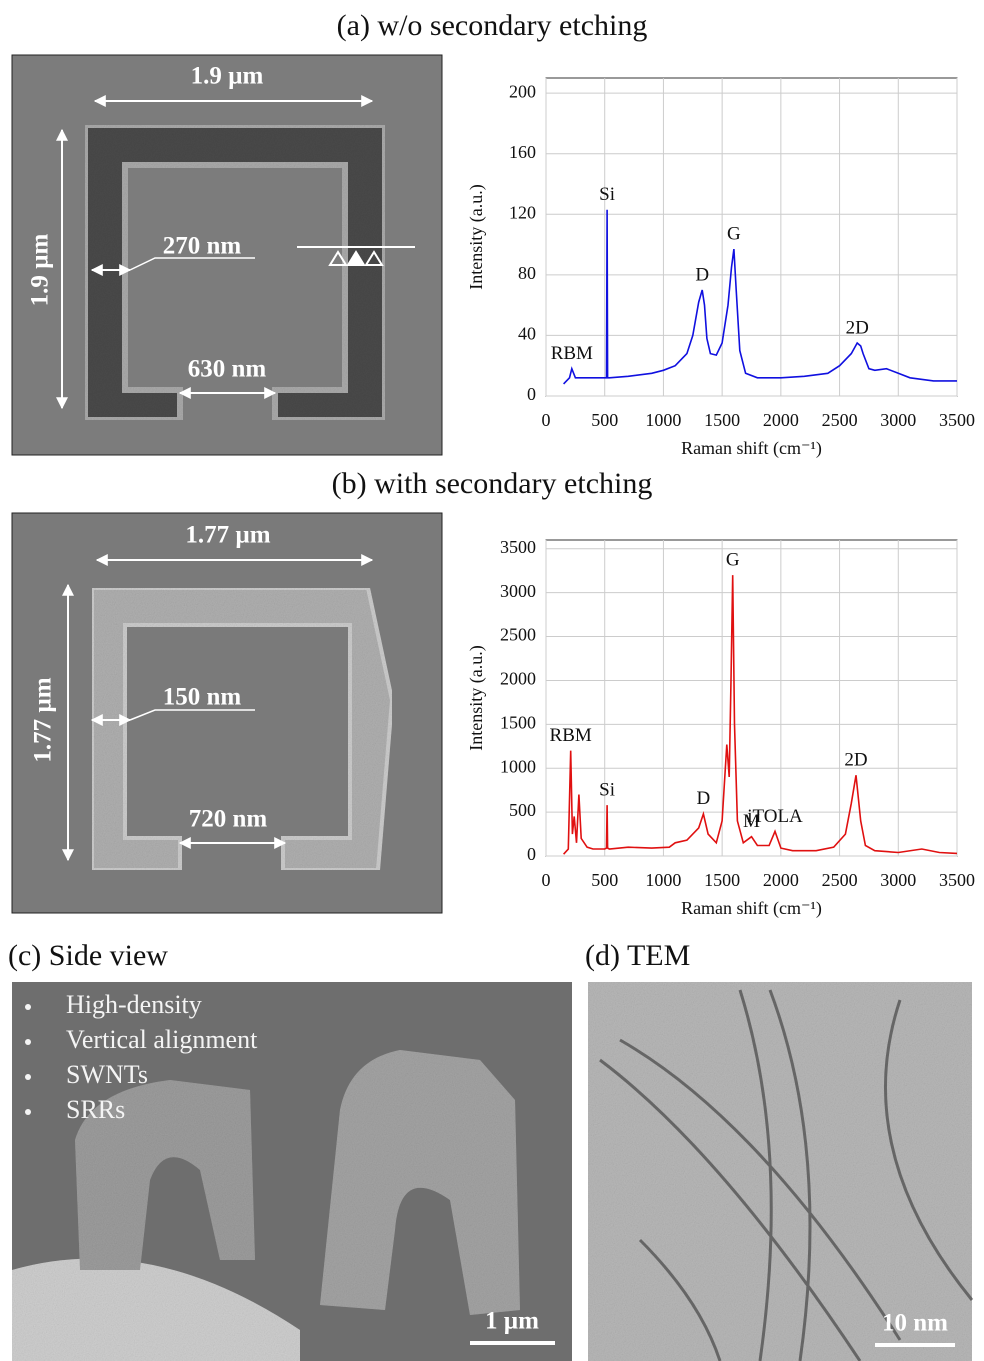 The image size is (984, 1361). Describe the element at coordinates (527, 334) in the screenshot. I see `y-tick-label: 40` at that location.